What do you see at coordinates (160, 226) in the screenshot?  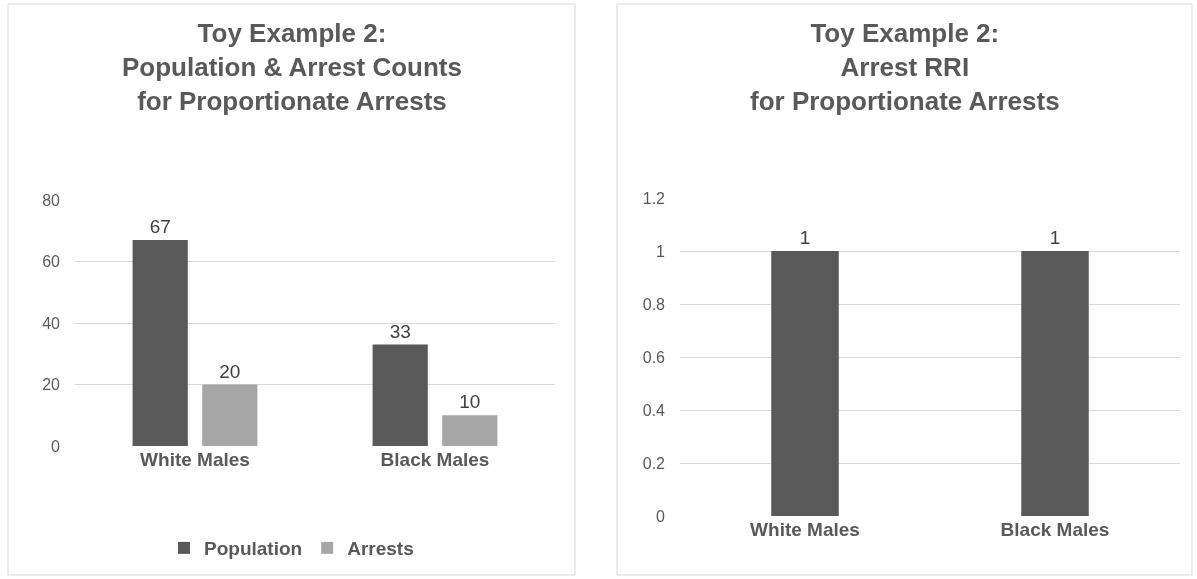 I see `data-label: 67` at bounding box center [160, 226].